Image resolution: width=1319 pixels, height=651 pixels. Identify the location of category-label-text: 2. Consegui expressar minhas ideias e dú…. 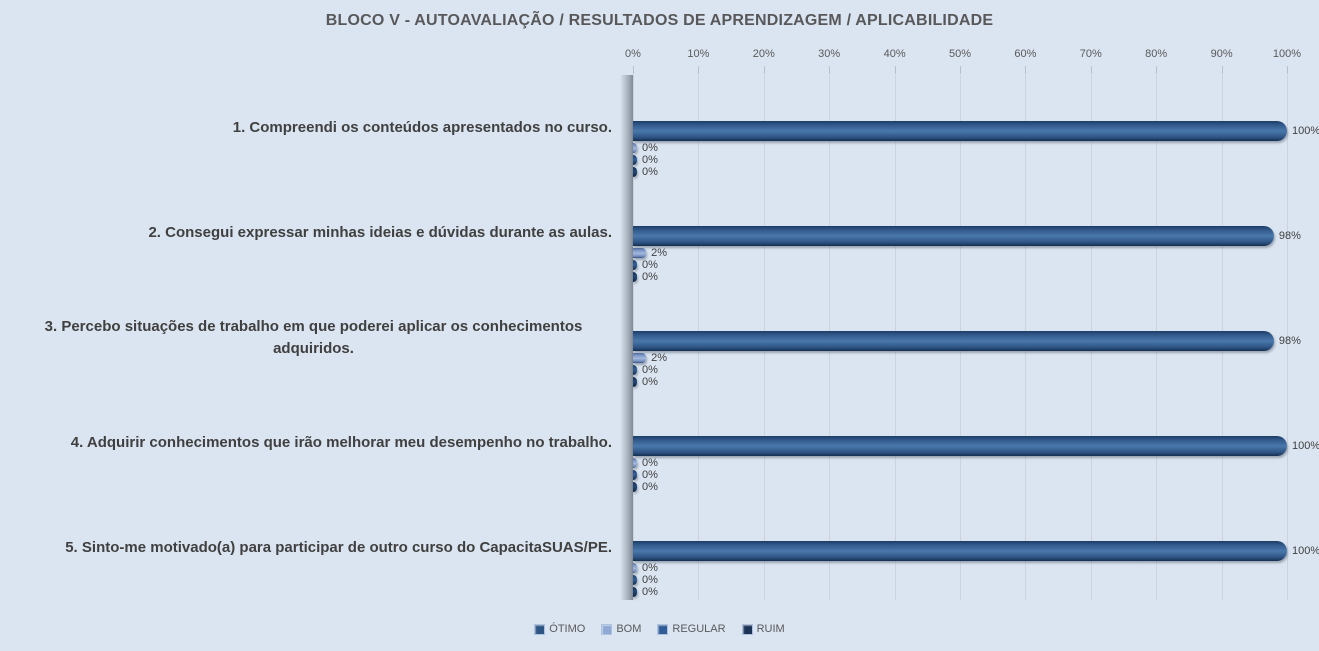
(380, 232).